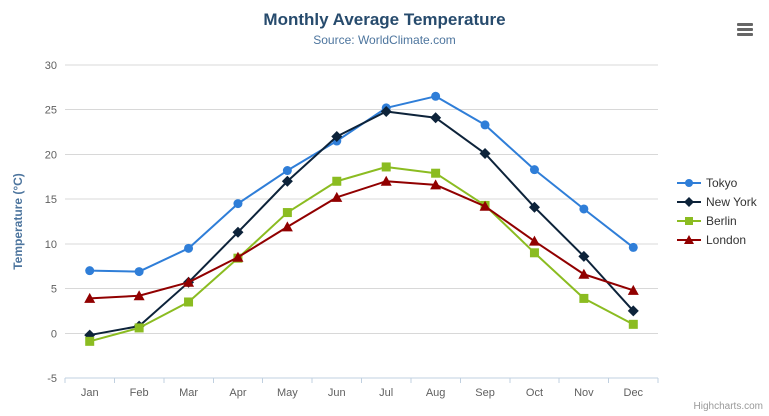 The height and width of the screenshot is (416, 769). Describe the element at coordinates (188, 393) in the screenshot. I see `x-axis-tick-label: Mar` at that location.